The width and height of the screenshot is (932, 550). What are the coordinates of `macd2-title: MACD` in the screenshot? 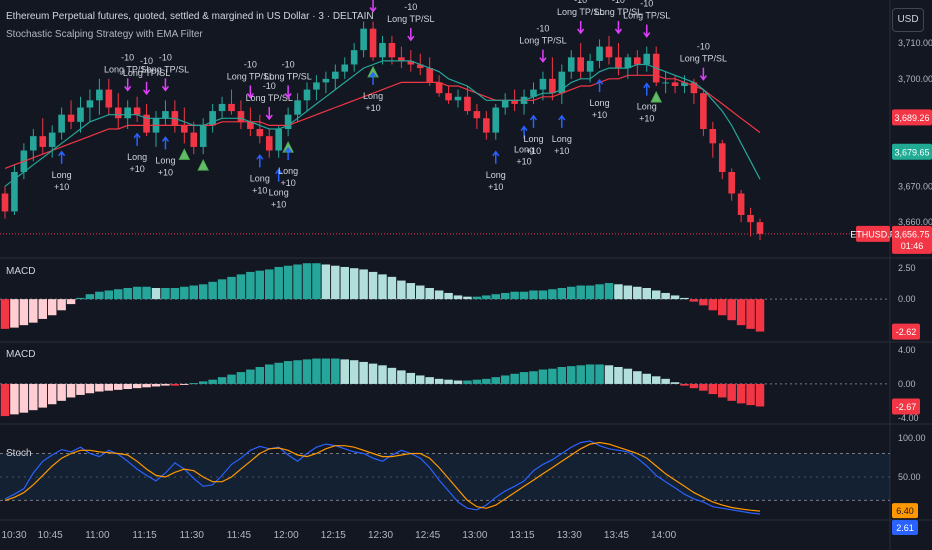 It's located at (20, 354).